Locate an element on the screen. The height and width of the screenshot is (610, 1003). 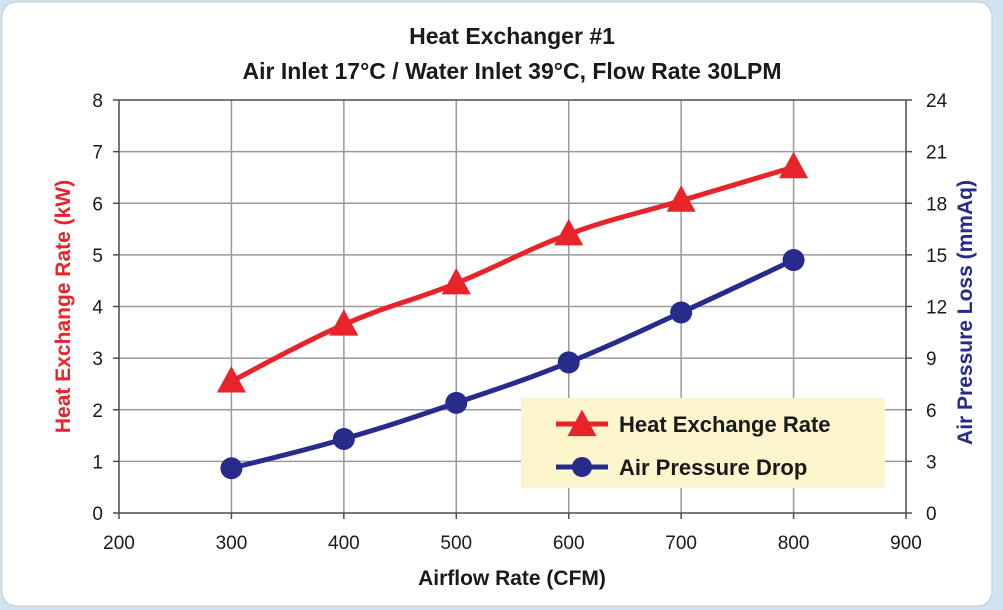
x-tick-label: 400 is located at coordinates (344, 543).